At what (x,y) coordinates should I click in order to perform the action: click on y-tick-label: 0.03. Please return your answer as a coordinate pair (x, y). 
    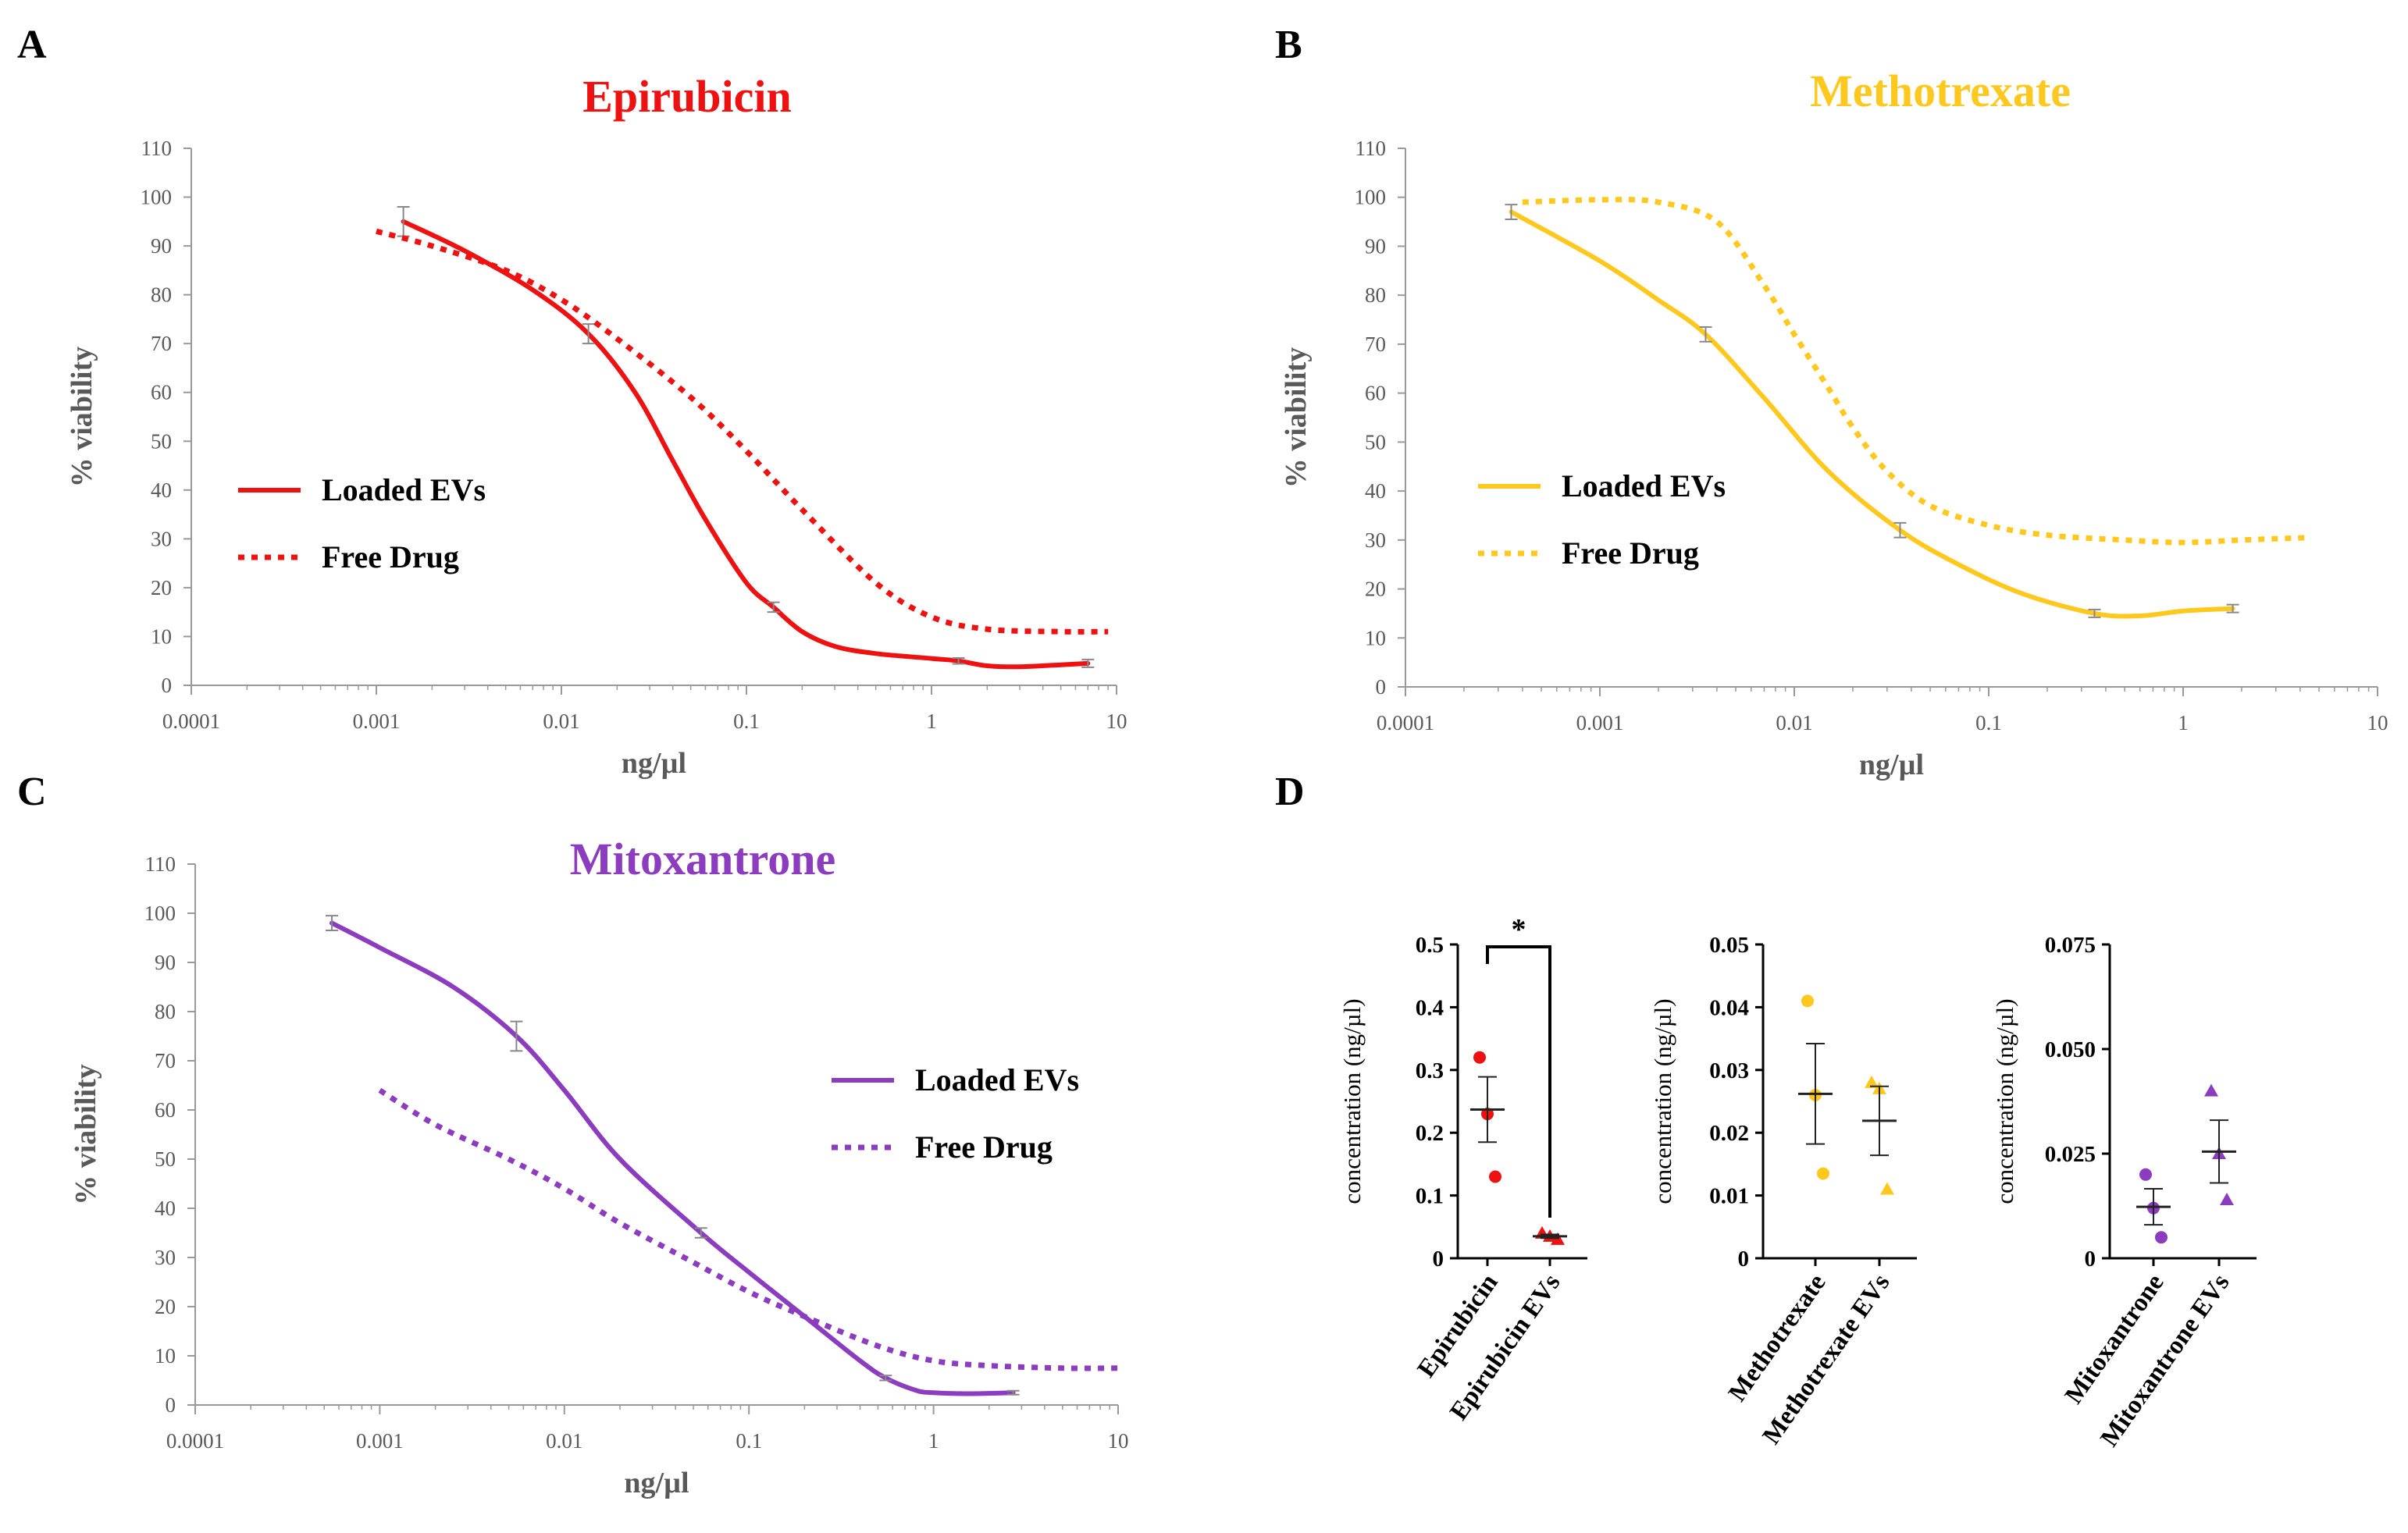
    Looking at the image, I should click on (1729, 1070).